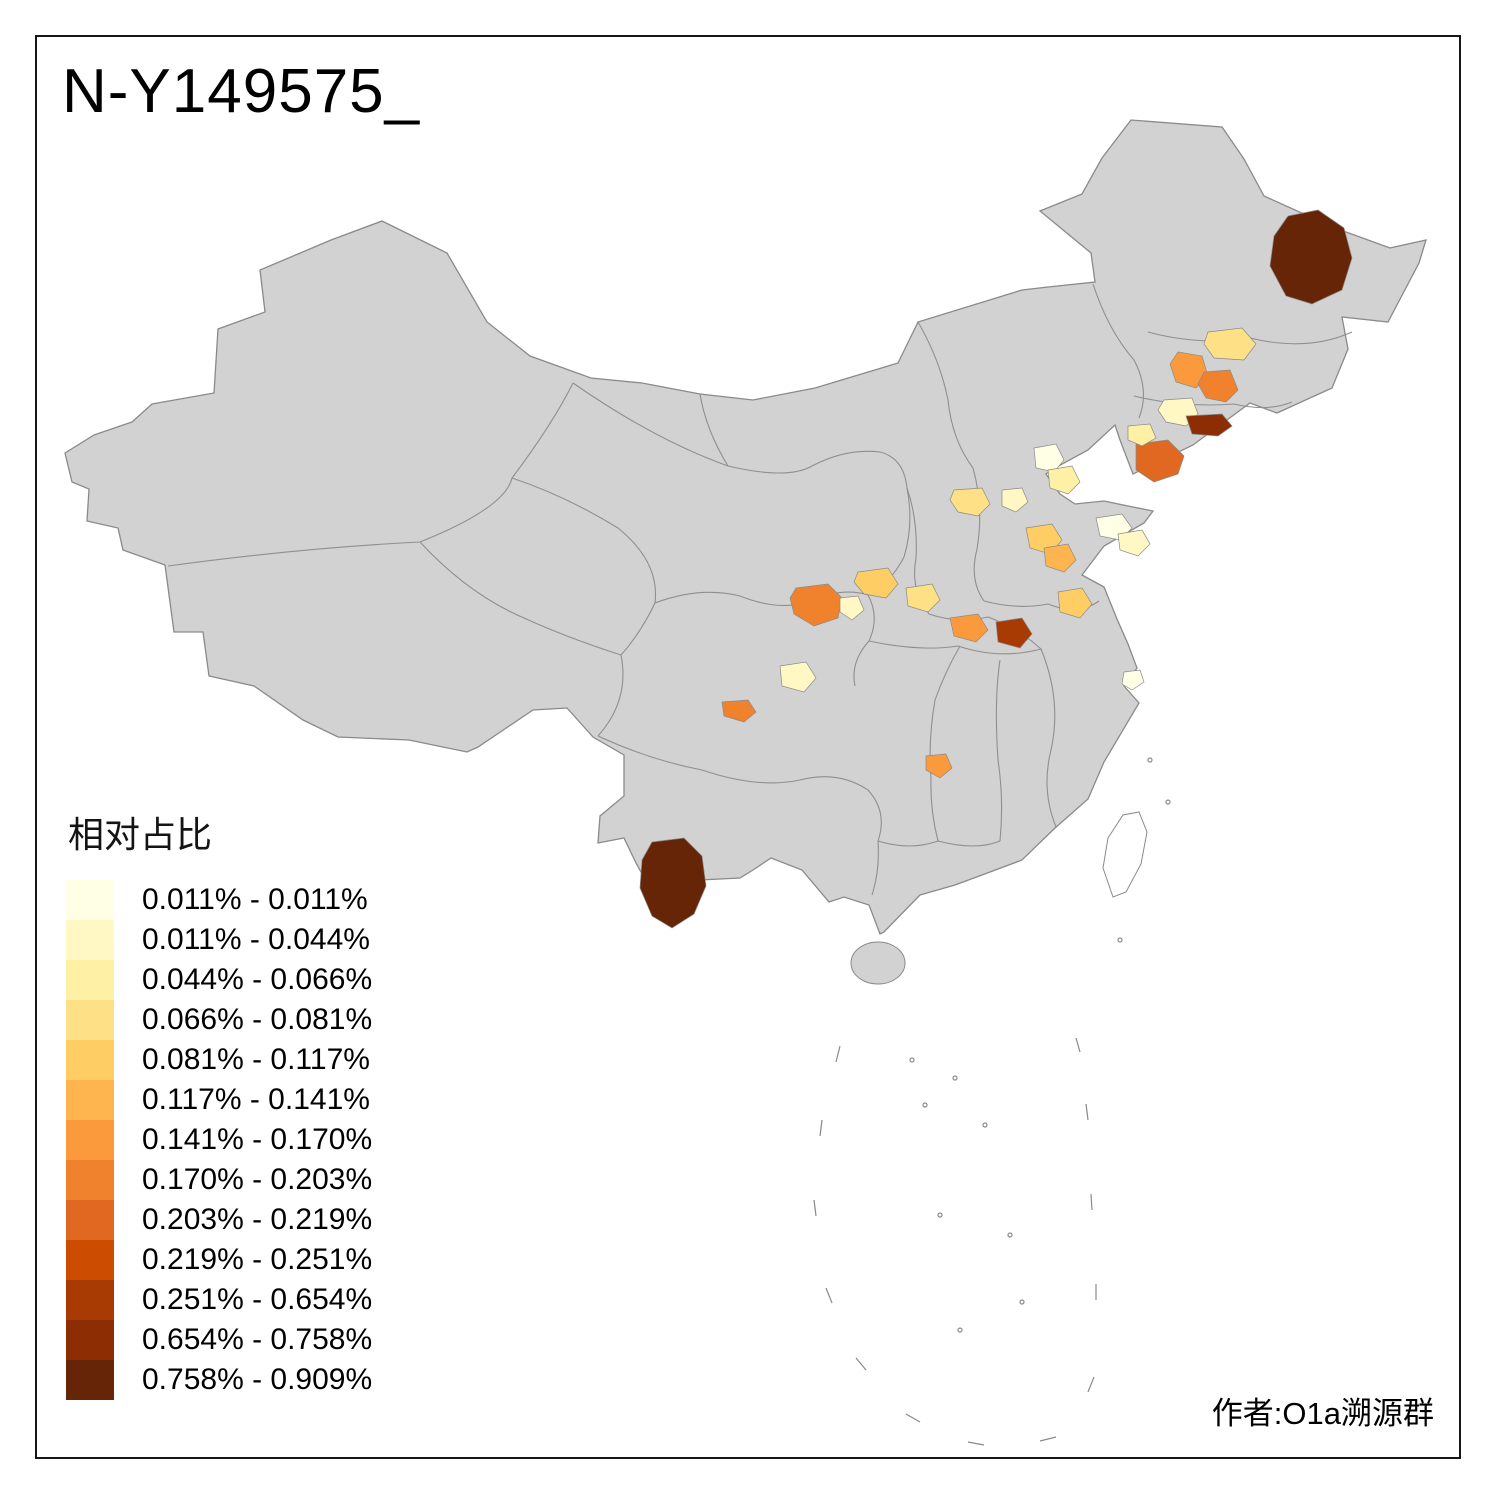  What do you see at coordinates (256, 939) in the screenshot?
I see `legend-label: 0.011% - 0.044%` at bounding box center [256, 939].